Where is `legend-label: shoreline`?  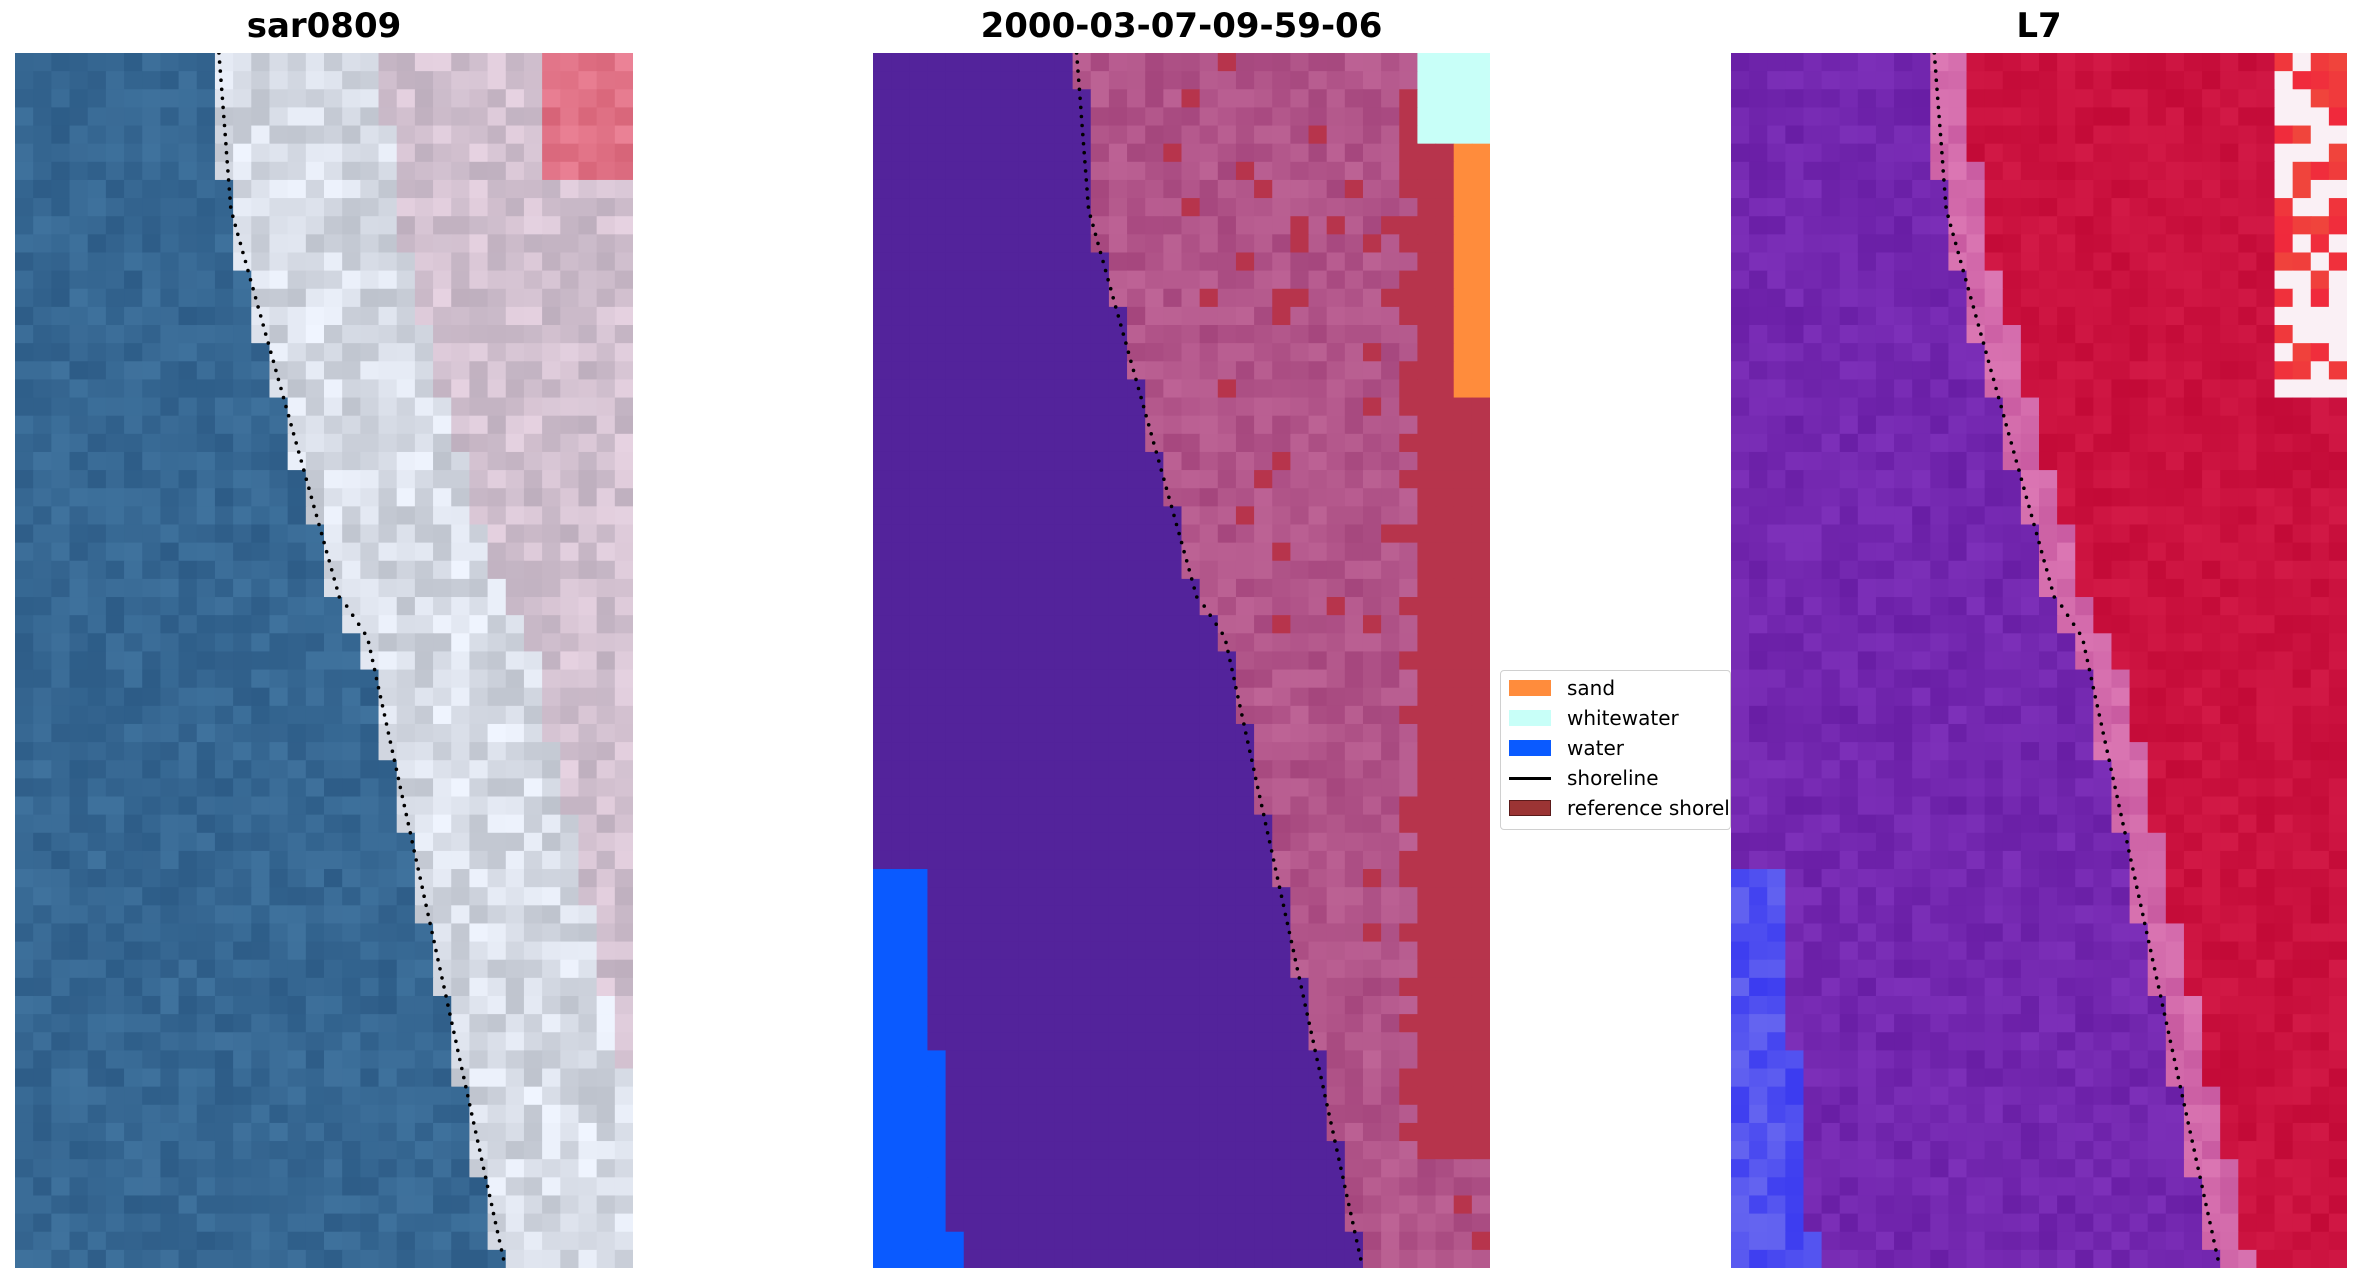 legend-label: shoreline is located at coordinates (1613, 778).